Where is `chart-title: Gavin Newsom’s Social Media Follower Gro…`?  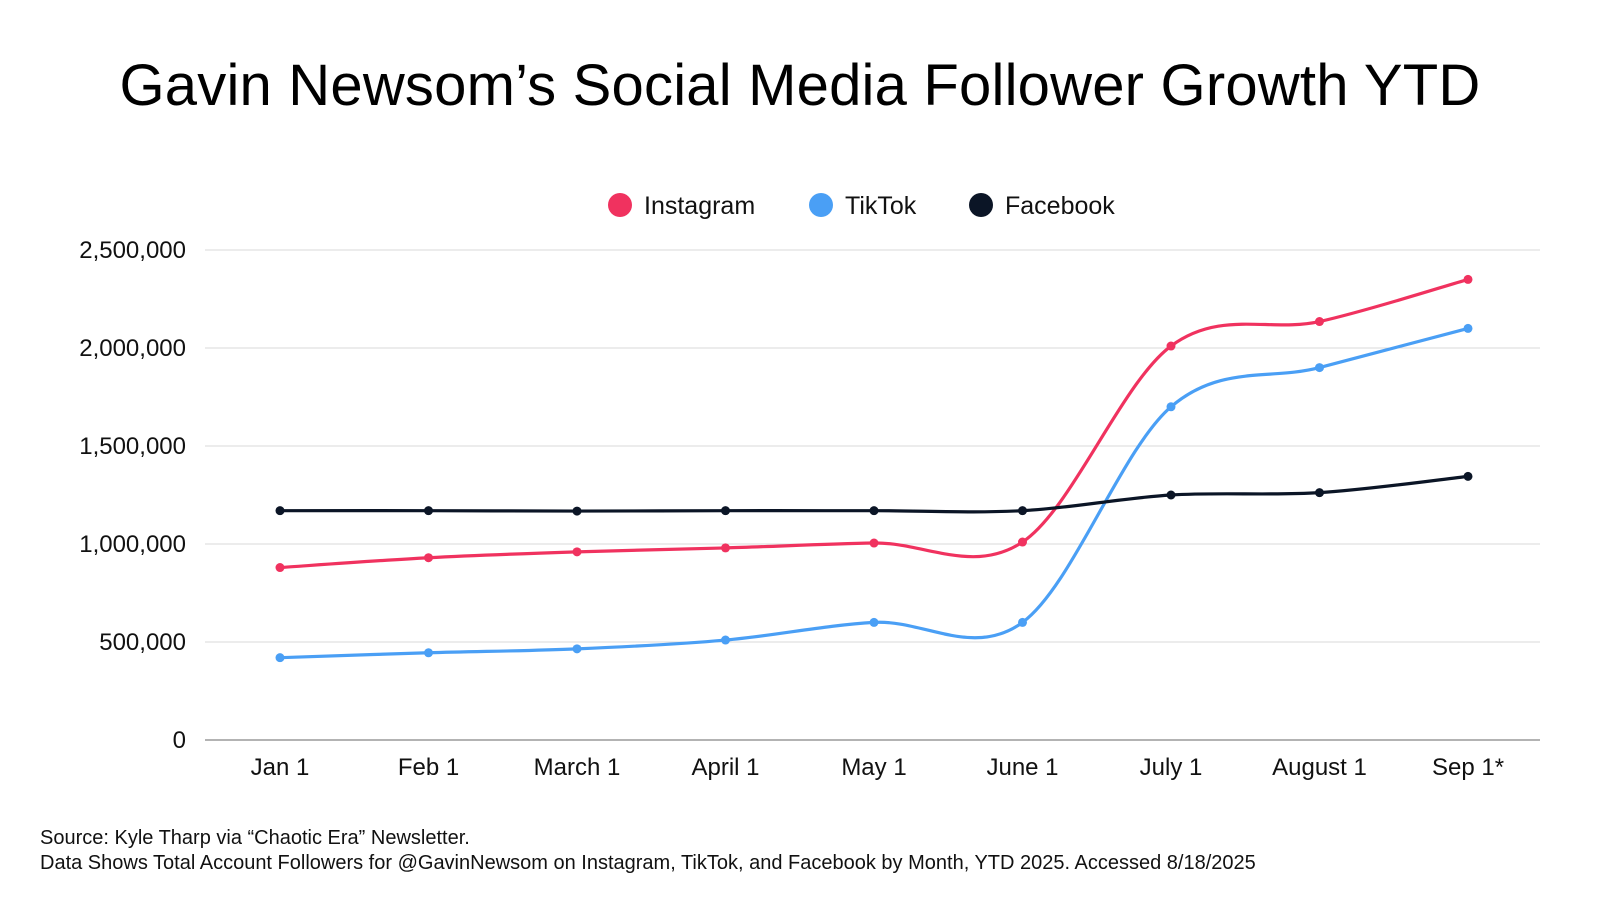 chart-title: Gavin Newsom’s Social Media Follower Gro… is located at coordinates (800, 85).